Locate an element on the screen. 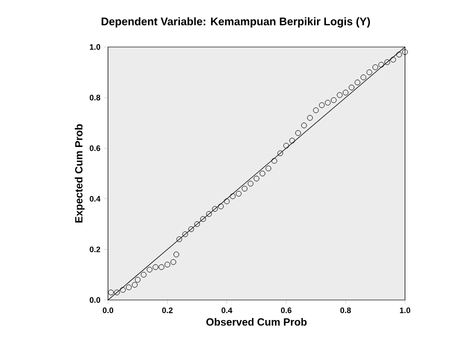 This screenshot has height=353, width=474. chart-title: Dependent Variable: Kemampuan Berpikir Logis (Y) is located at coordinates (236, 22).